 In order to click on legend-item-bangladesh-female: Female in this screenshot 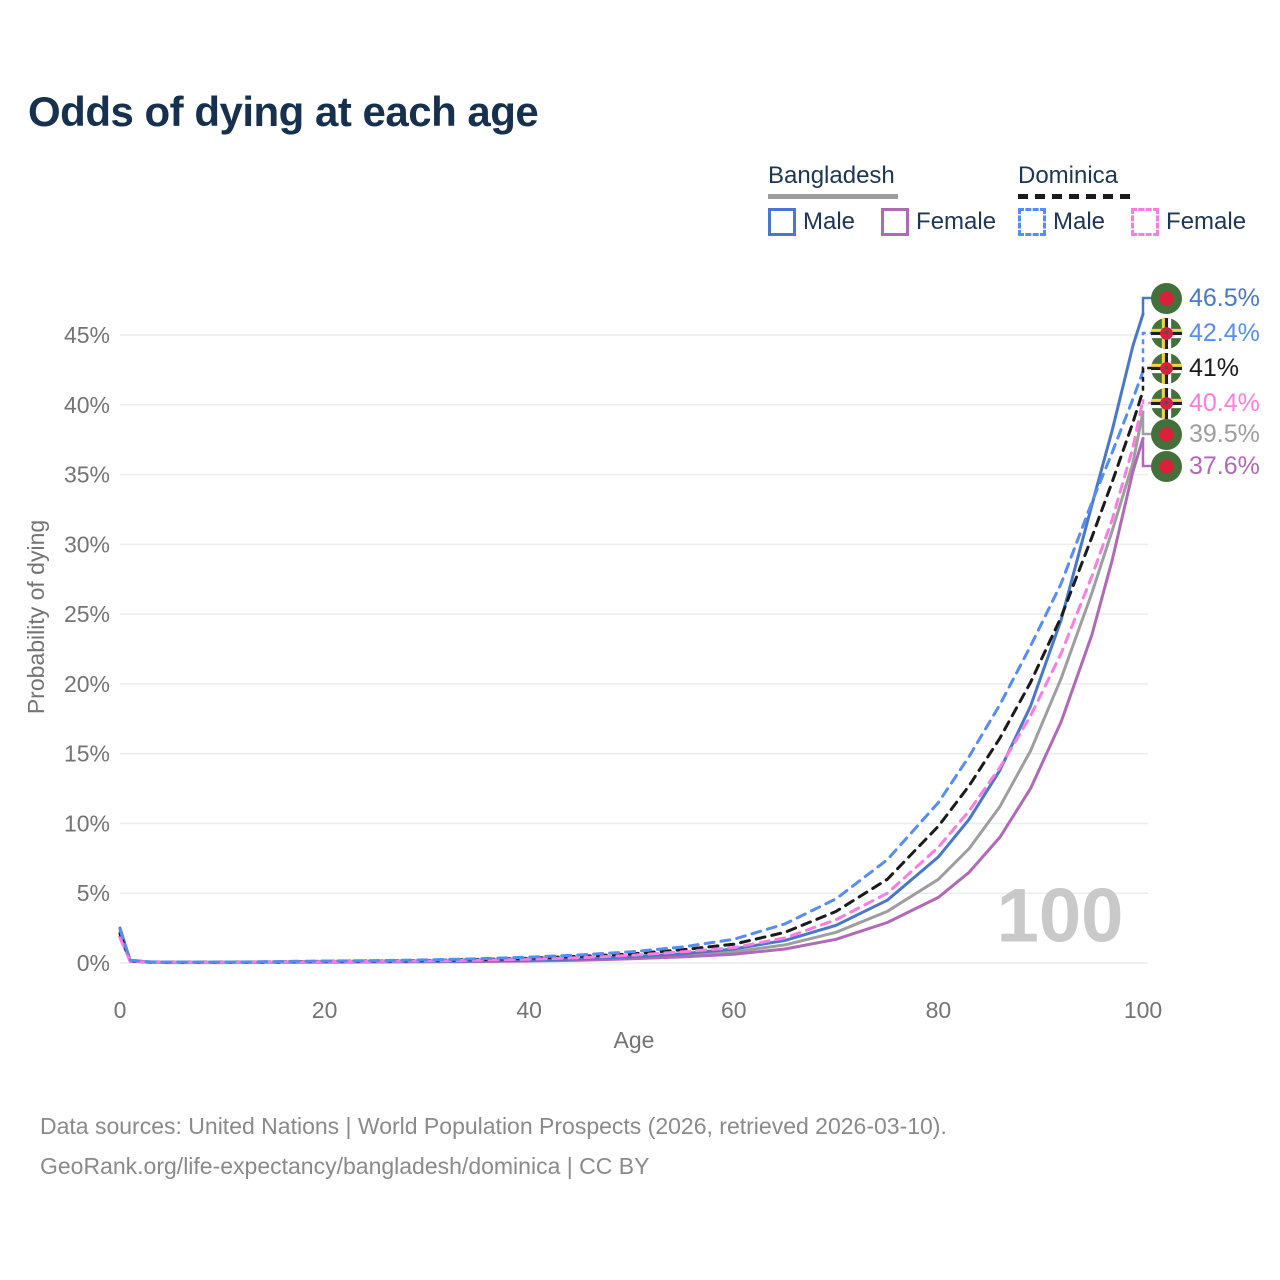, I will do `click(938, 222)`.